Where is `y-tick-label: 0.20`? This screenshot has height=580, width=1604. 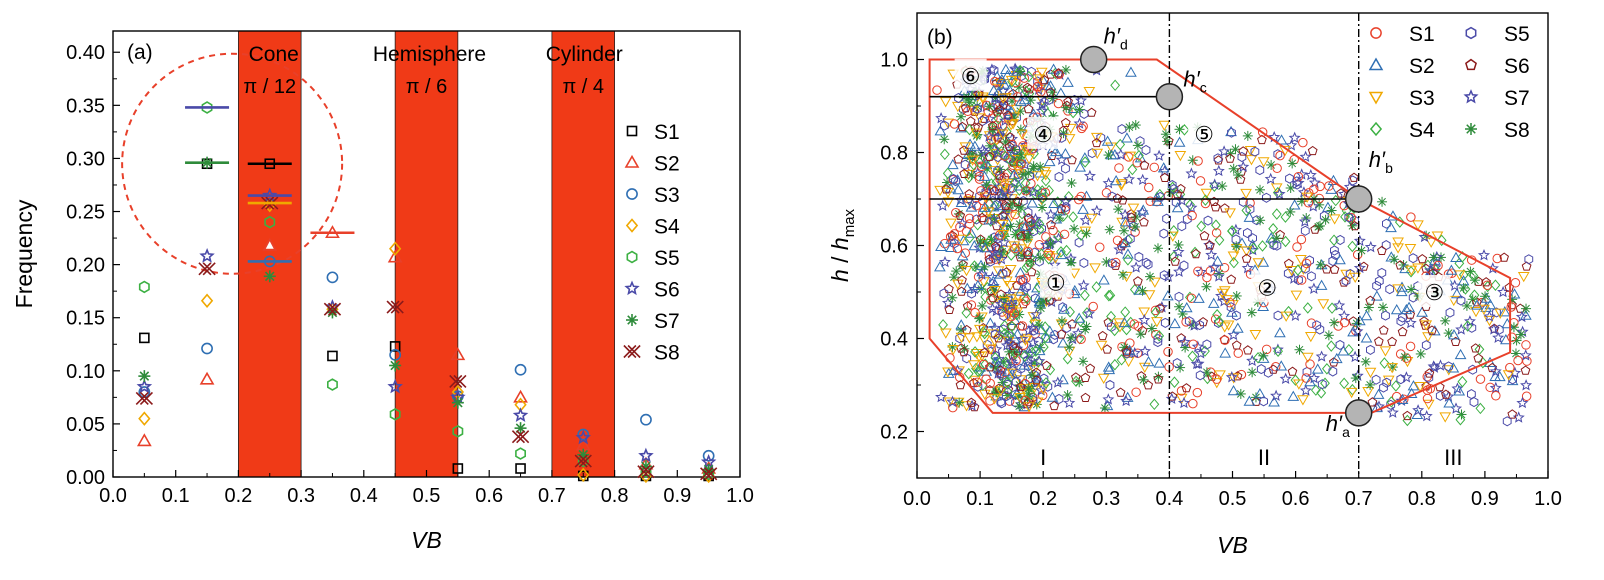 y-tick-label: 0.20 is located at coordinates (85, 266).